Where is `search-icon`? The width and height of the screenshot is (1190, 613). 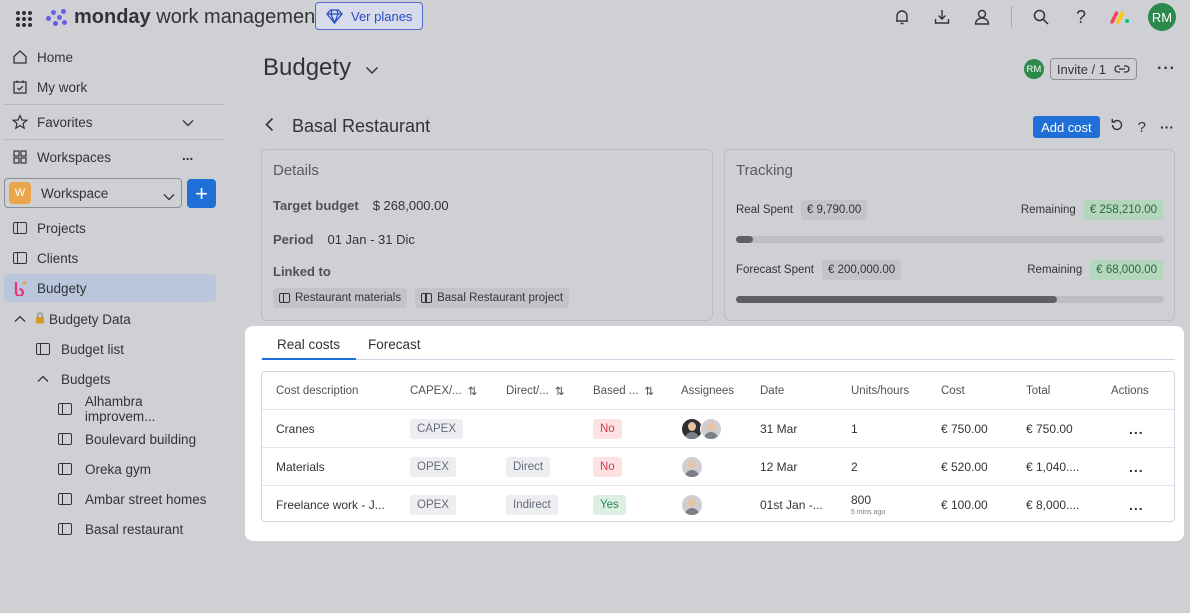 search-icon is located at coordinates (1041, 17).